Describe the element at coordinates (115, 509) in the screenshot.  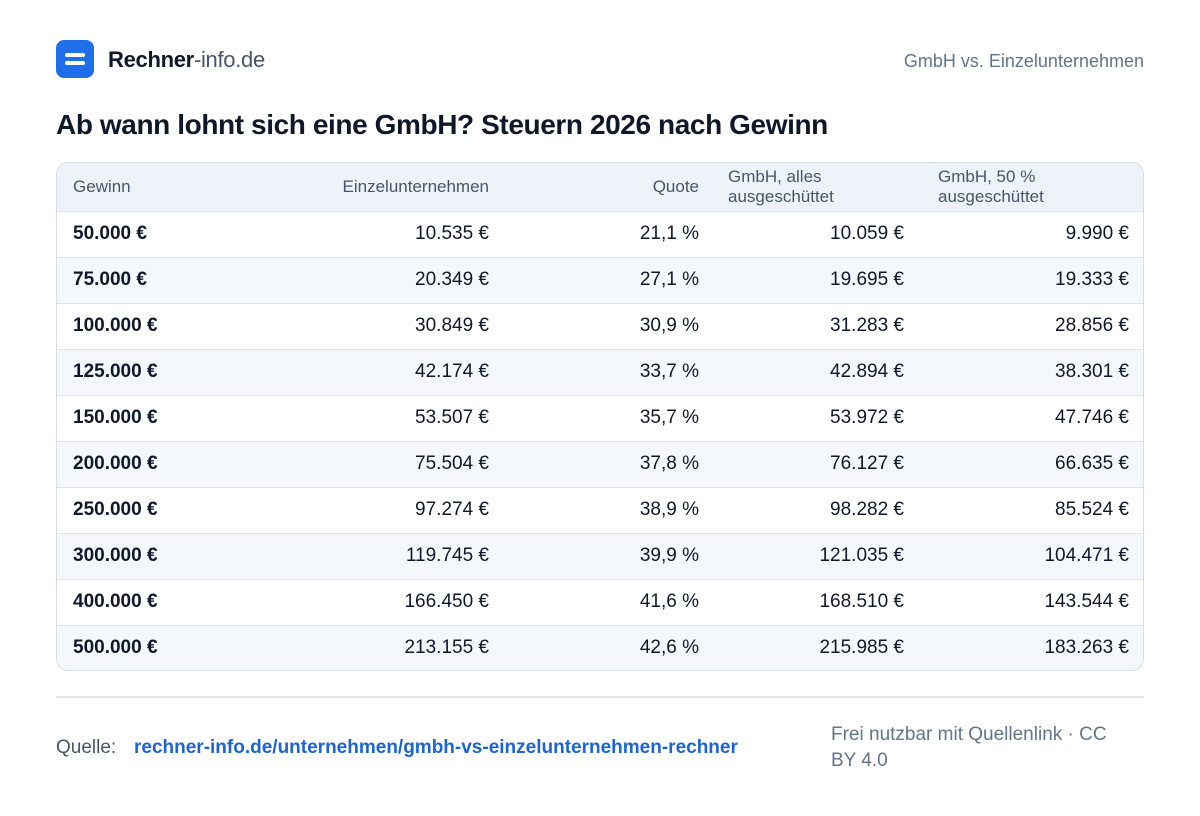
I see `cell-gewinn: 250.000 €` at that location.